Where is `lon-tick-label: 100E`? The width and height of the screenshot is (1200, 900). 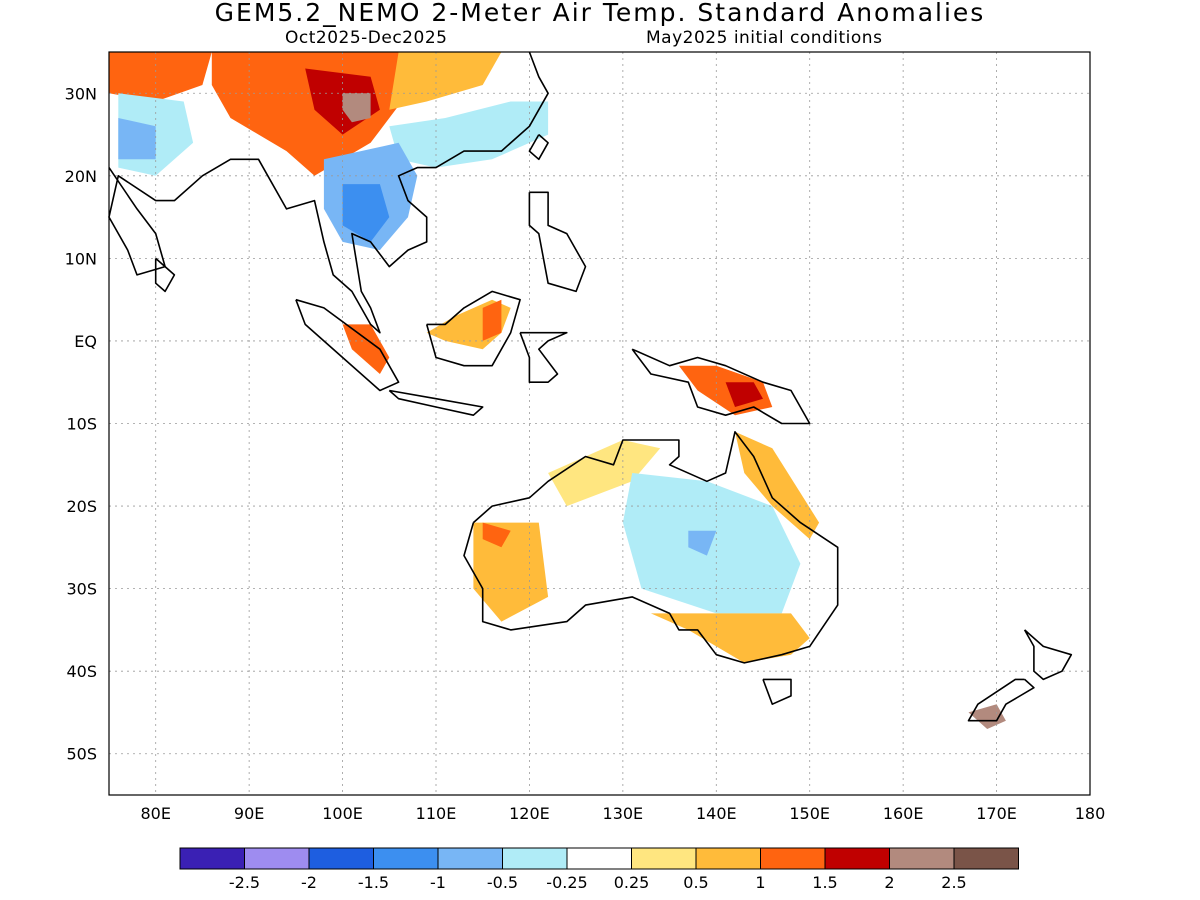
lon-tick-label: 100E is located at coordinates (342, 813).